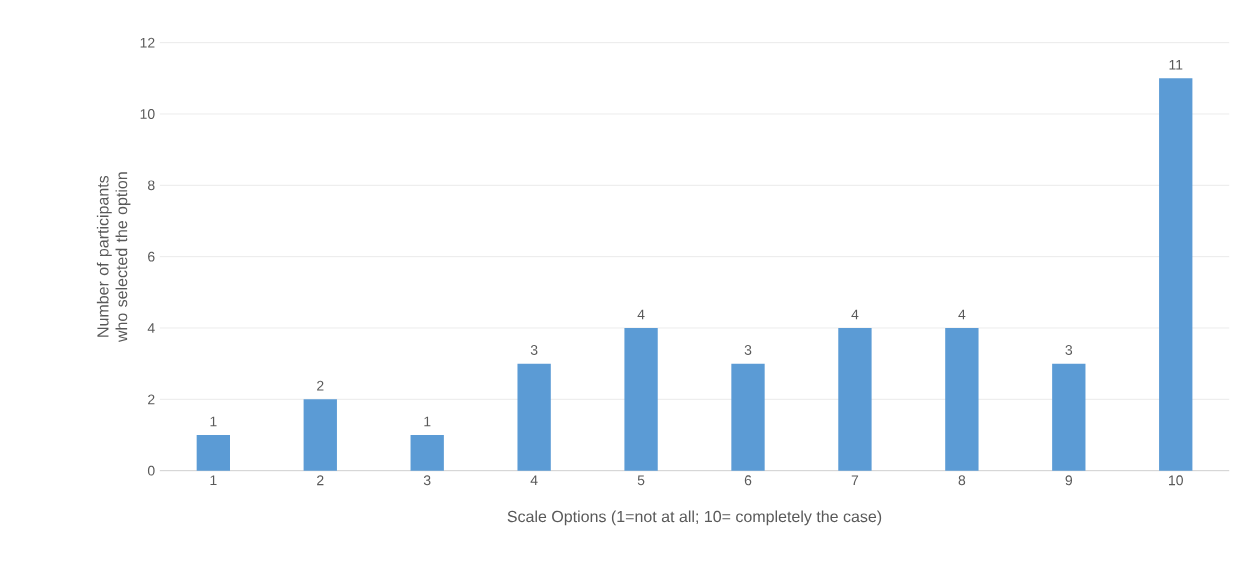  What do you see at coordinates (213, 480) in the screenshot?
I see `x-tick-label: 1` at bounding box center [213, 480].